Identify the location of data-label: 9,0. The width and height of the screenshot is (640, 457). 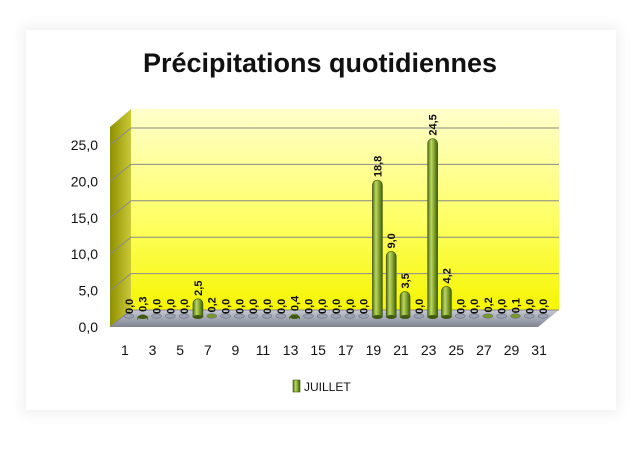
(392, 240).